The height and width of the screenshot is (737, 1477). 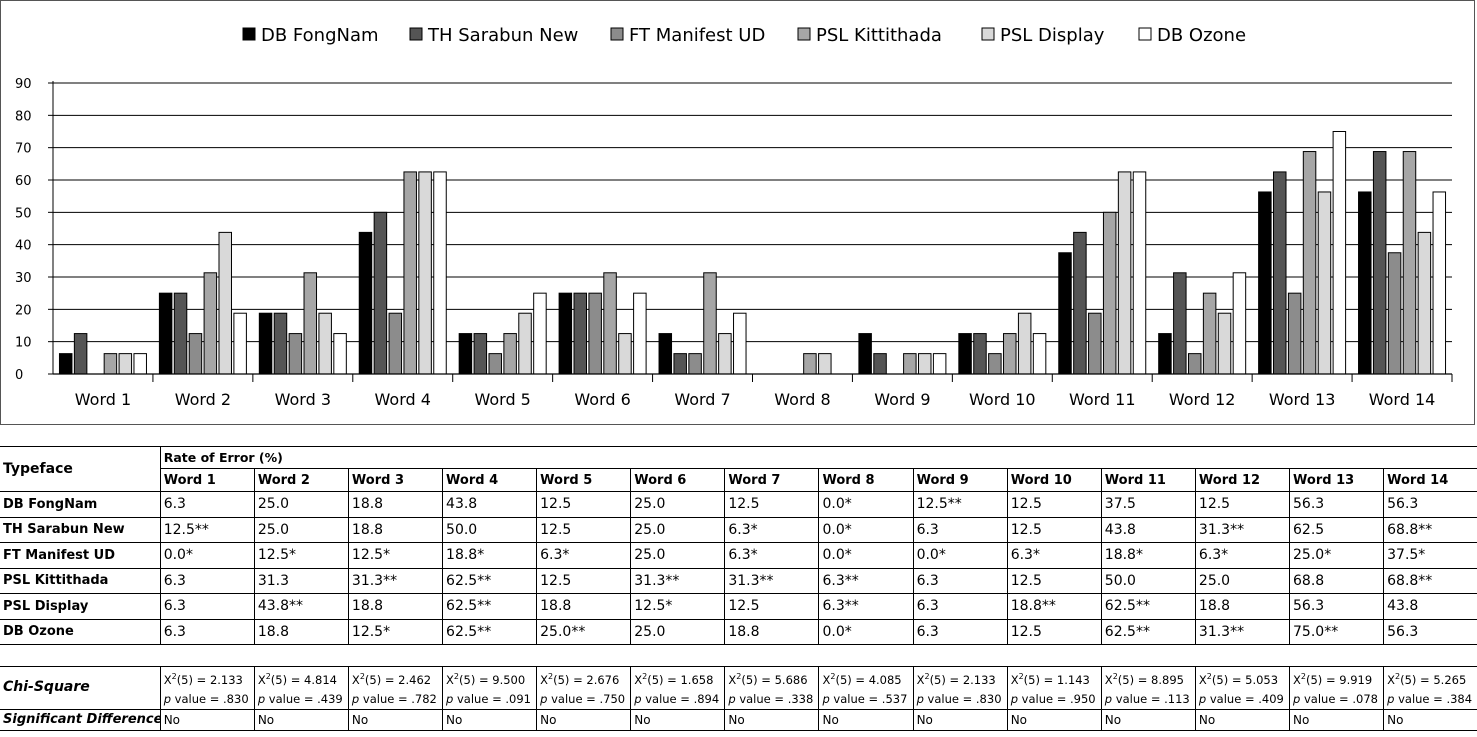 I want to click on table-cell: 18.8*, so click(x=489, y=555).